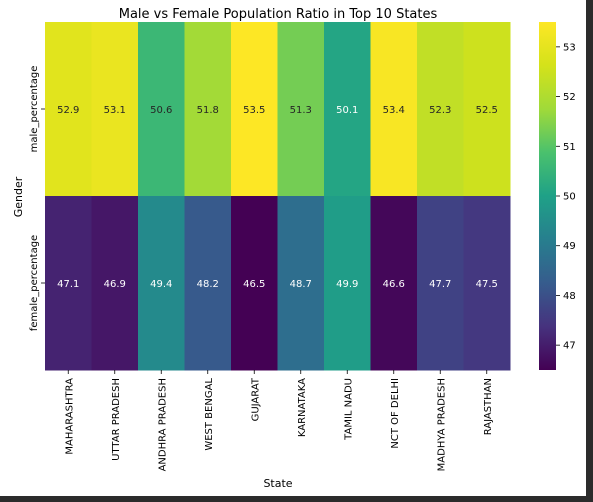 This screenshot has width=593, height=502. I want to click on y-tick-labels: male_percentage female_percentage, so click(37, 198).